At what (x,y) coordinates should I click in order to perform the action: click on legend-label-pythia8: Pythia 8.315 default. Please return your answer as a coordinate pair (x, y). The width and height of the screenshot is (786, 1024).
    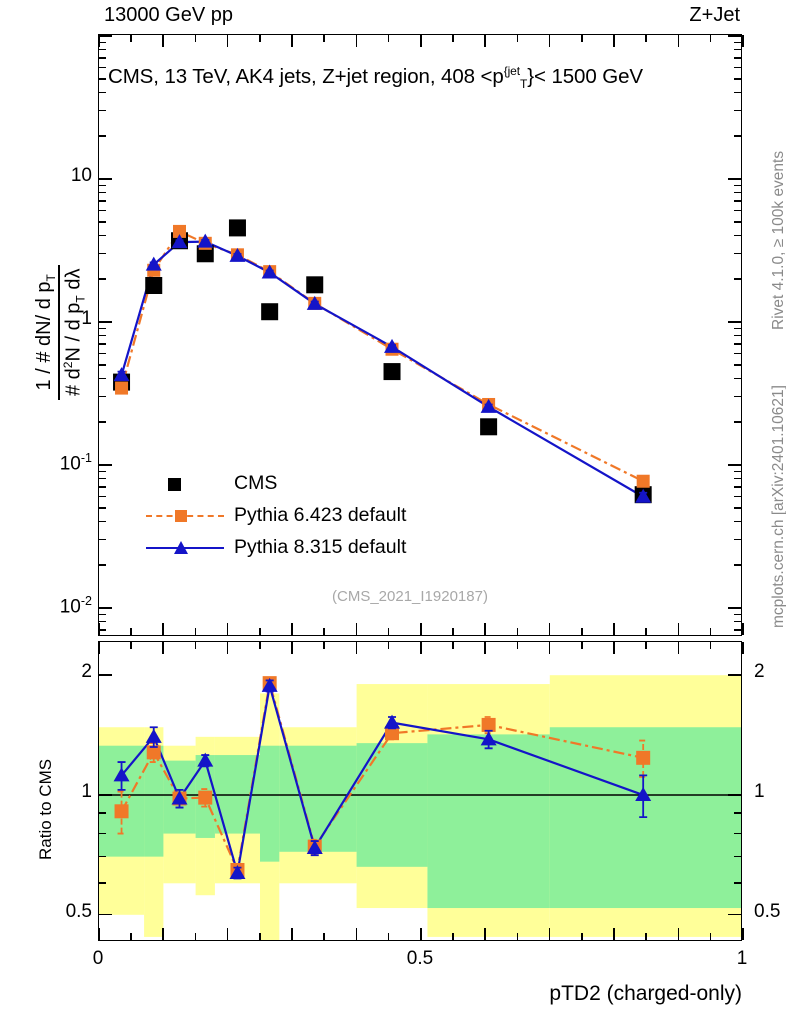
    Looking at the image, I should click on (320, 547).